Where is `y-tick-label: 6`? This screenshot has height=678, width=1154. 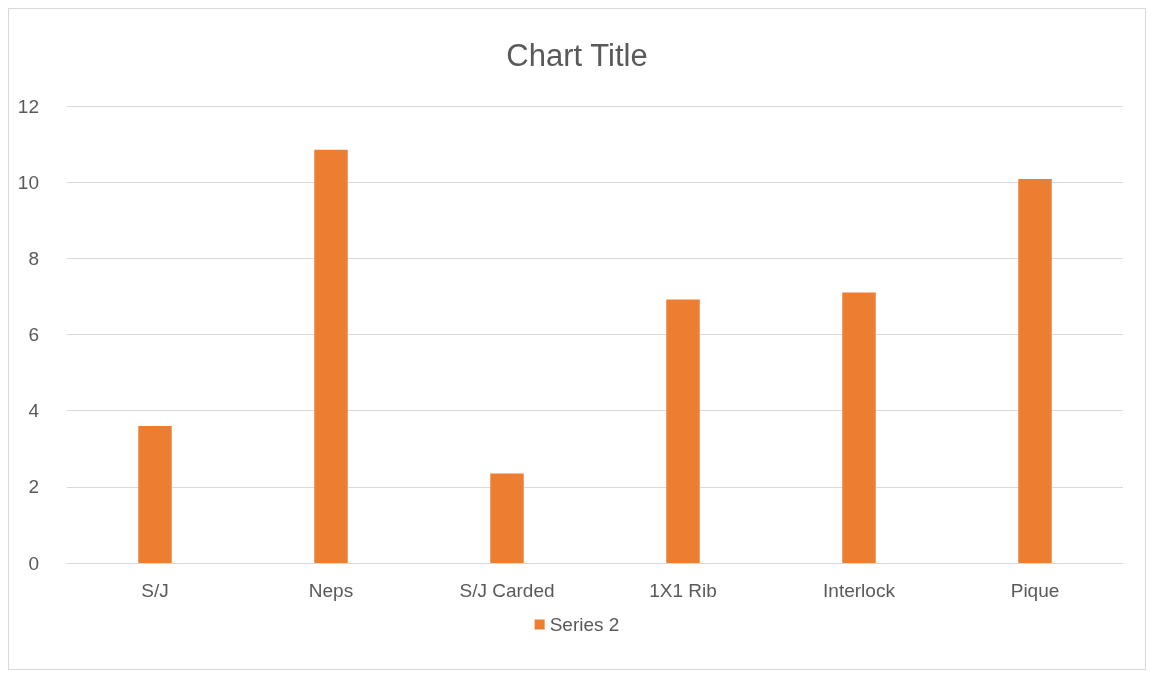
y-tick-label: 6 is located at coordinates (33, 334).